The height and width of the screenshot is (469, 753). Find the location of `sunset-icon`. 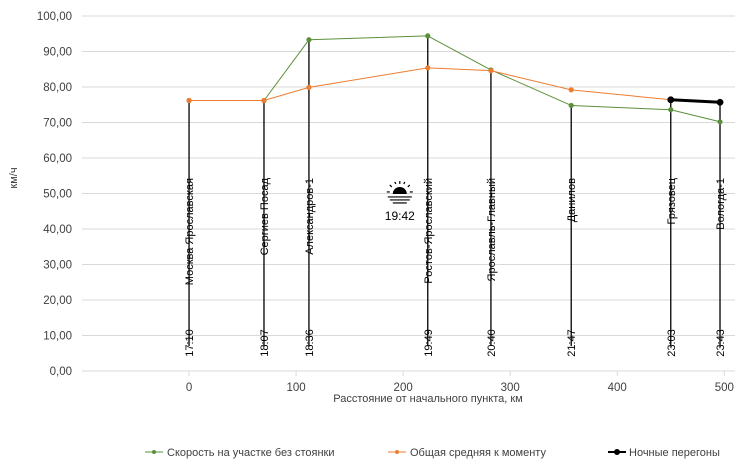

sunset-icon is located at coordinates (399, 192).